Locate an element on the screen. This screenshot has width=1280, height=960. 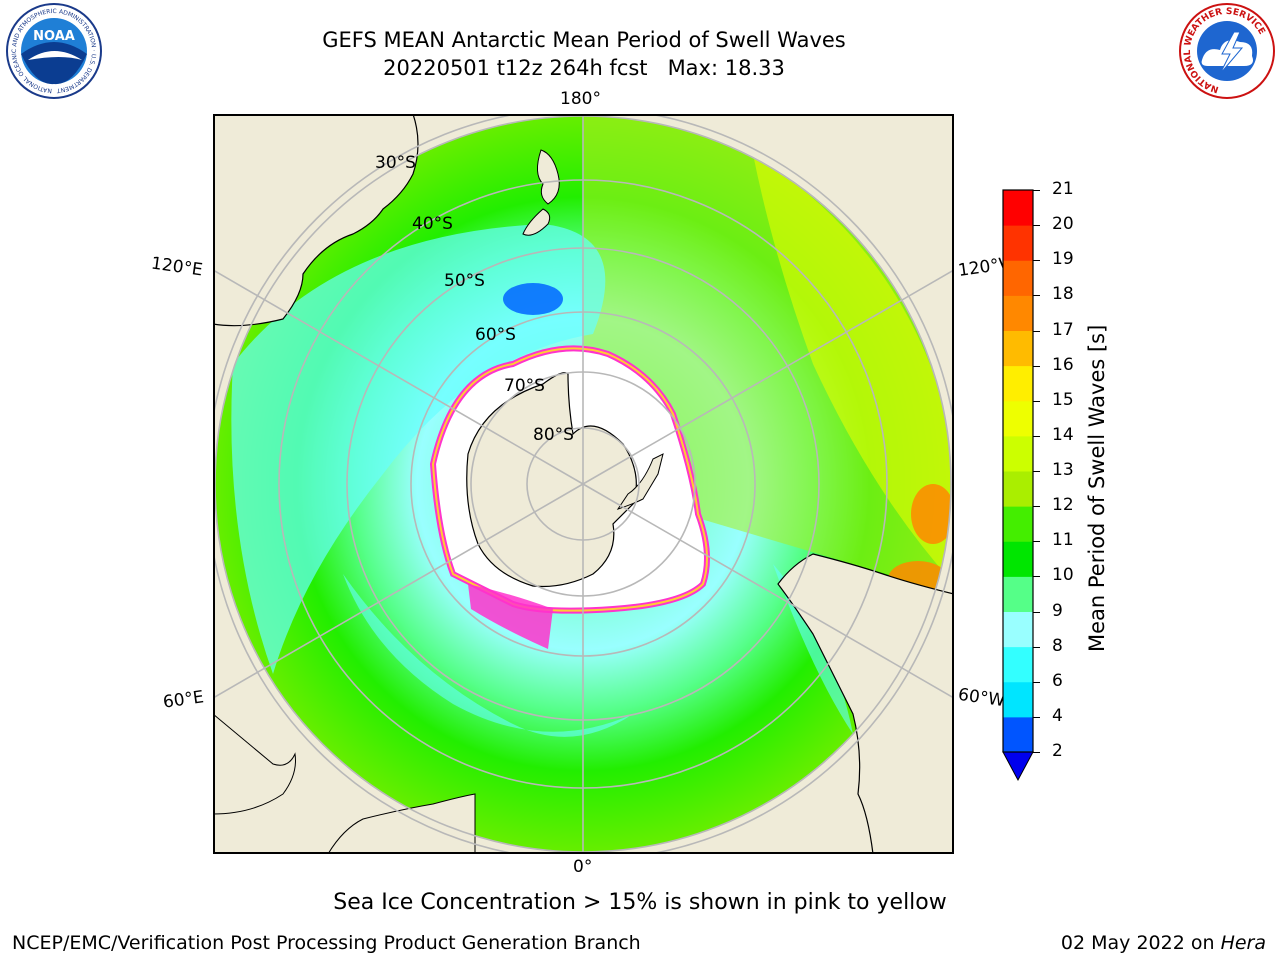
colorbar-tick-label: 8 is located at coordinates (1057, 645).